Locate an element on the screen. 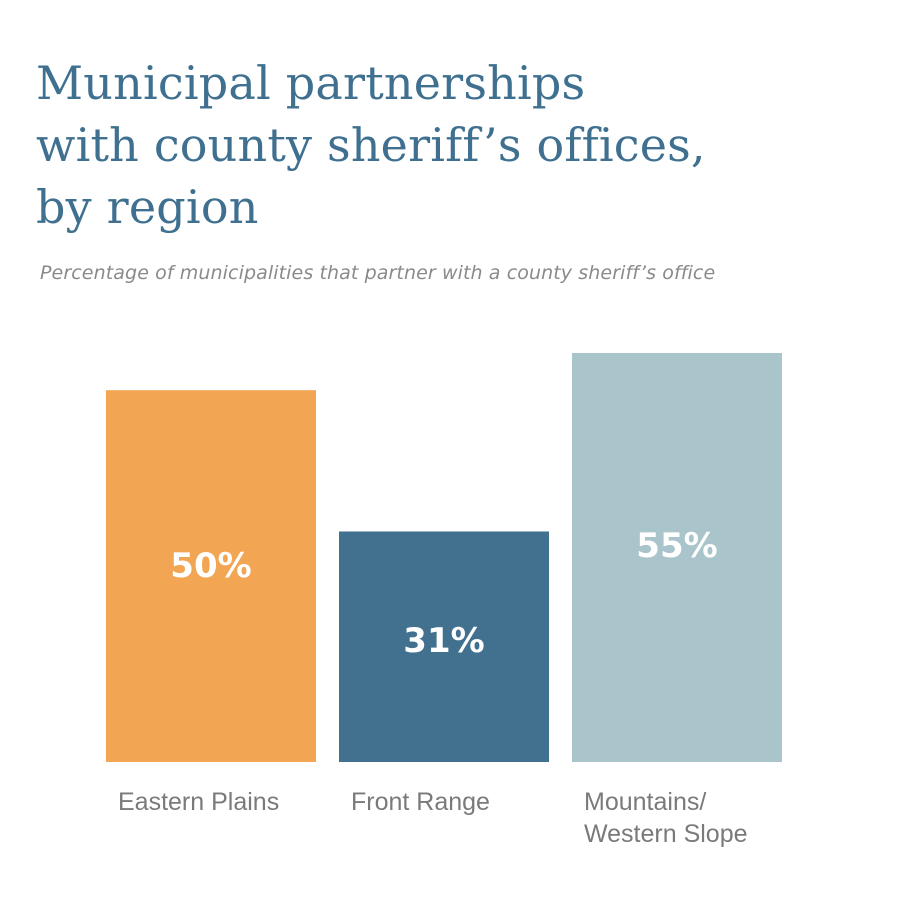  category-label-1: Front Range is located at coordinates (420, 802).